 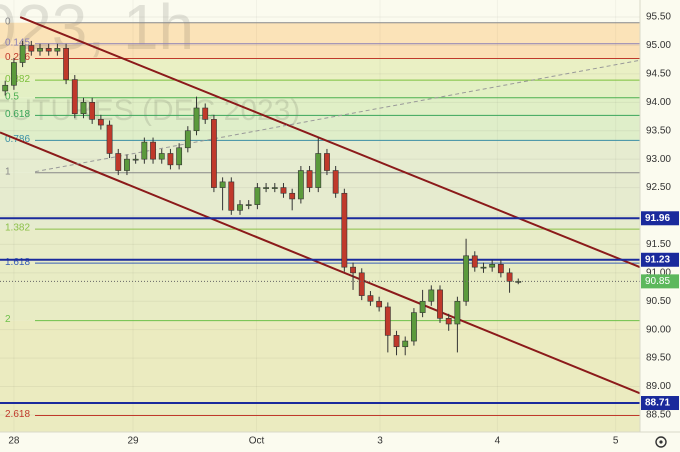 I want to click on fib-label: 0.5, so click(x=12, y=96).